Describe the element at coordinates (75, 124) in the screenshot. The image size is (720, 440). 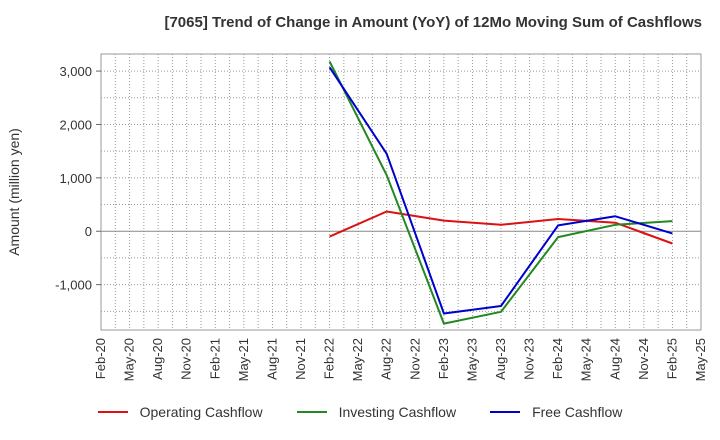
I see `y-tick-label: 2,000` at that location.